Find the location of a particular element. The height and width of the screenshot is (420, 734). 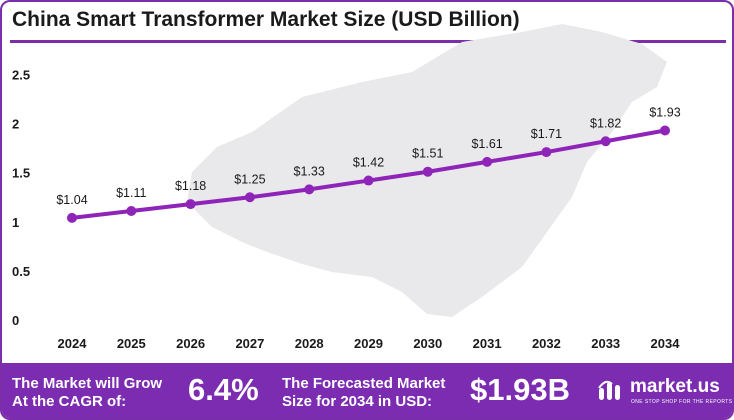

y-tick-label: 0 is located at coordinates (15, 320).